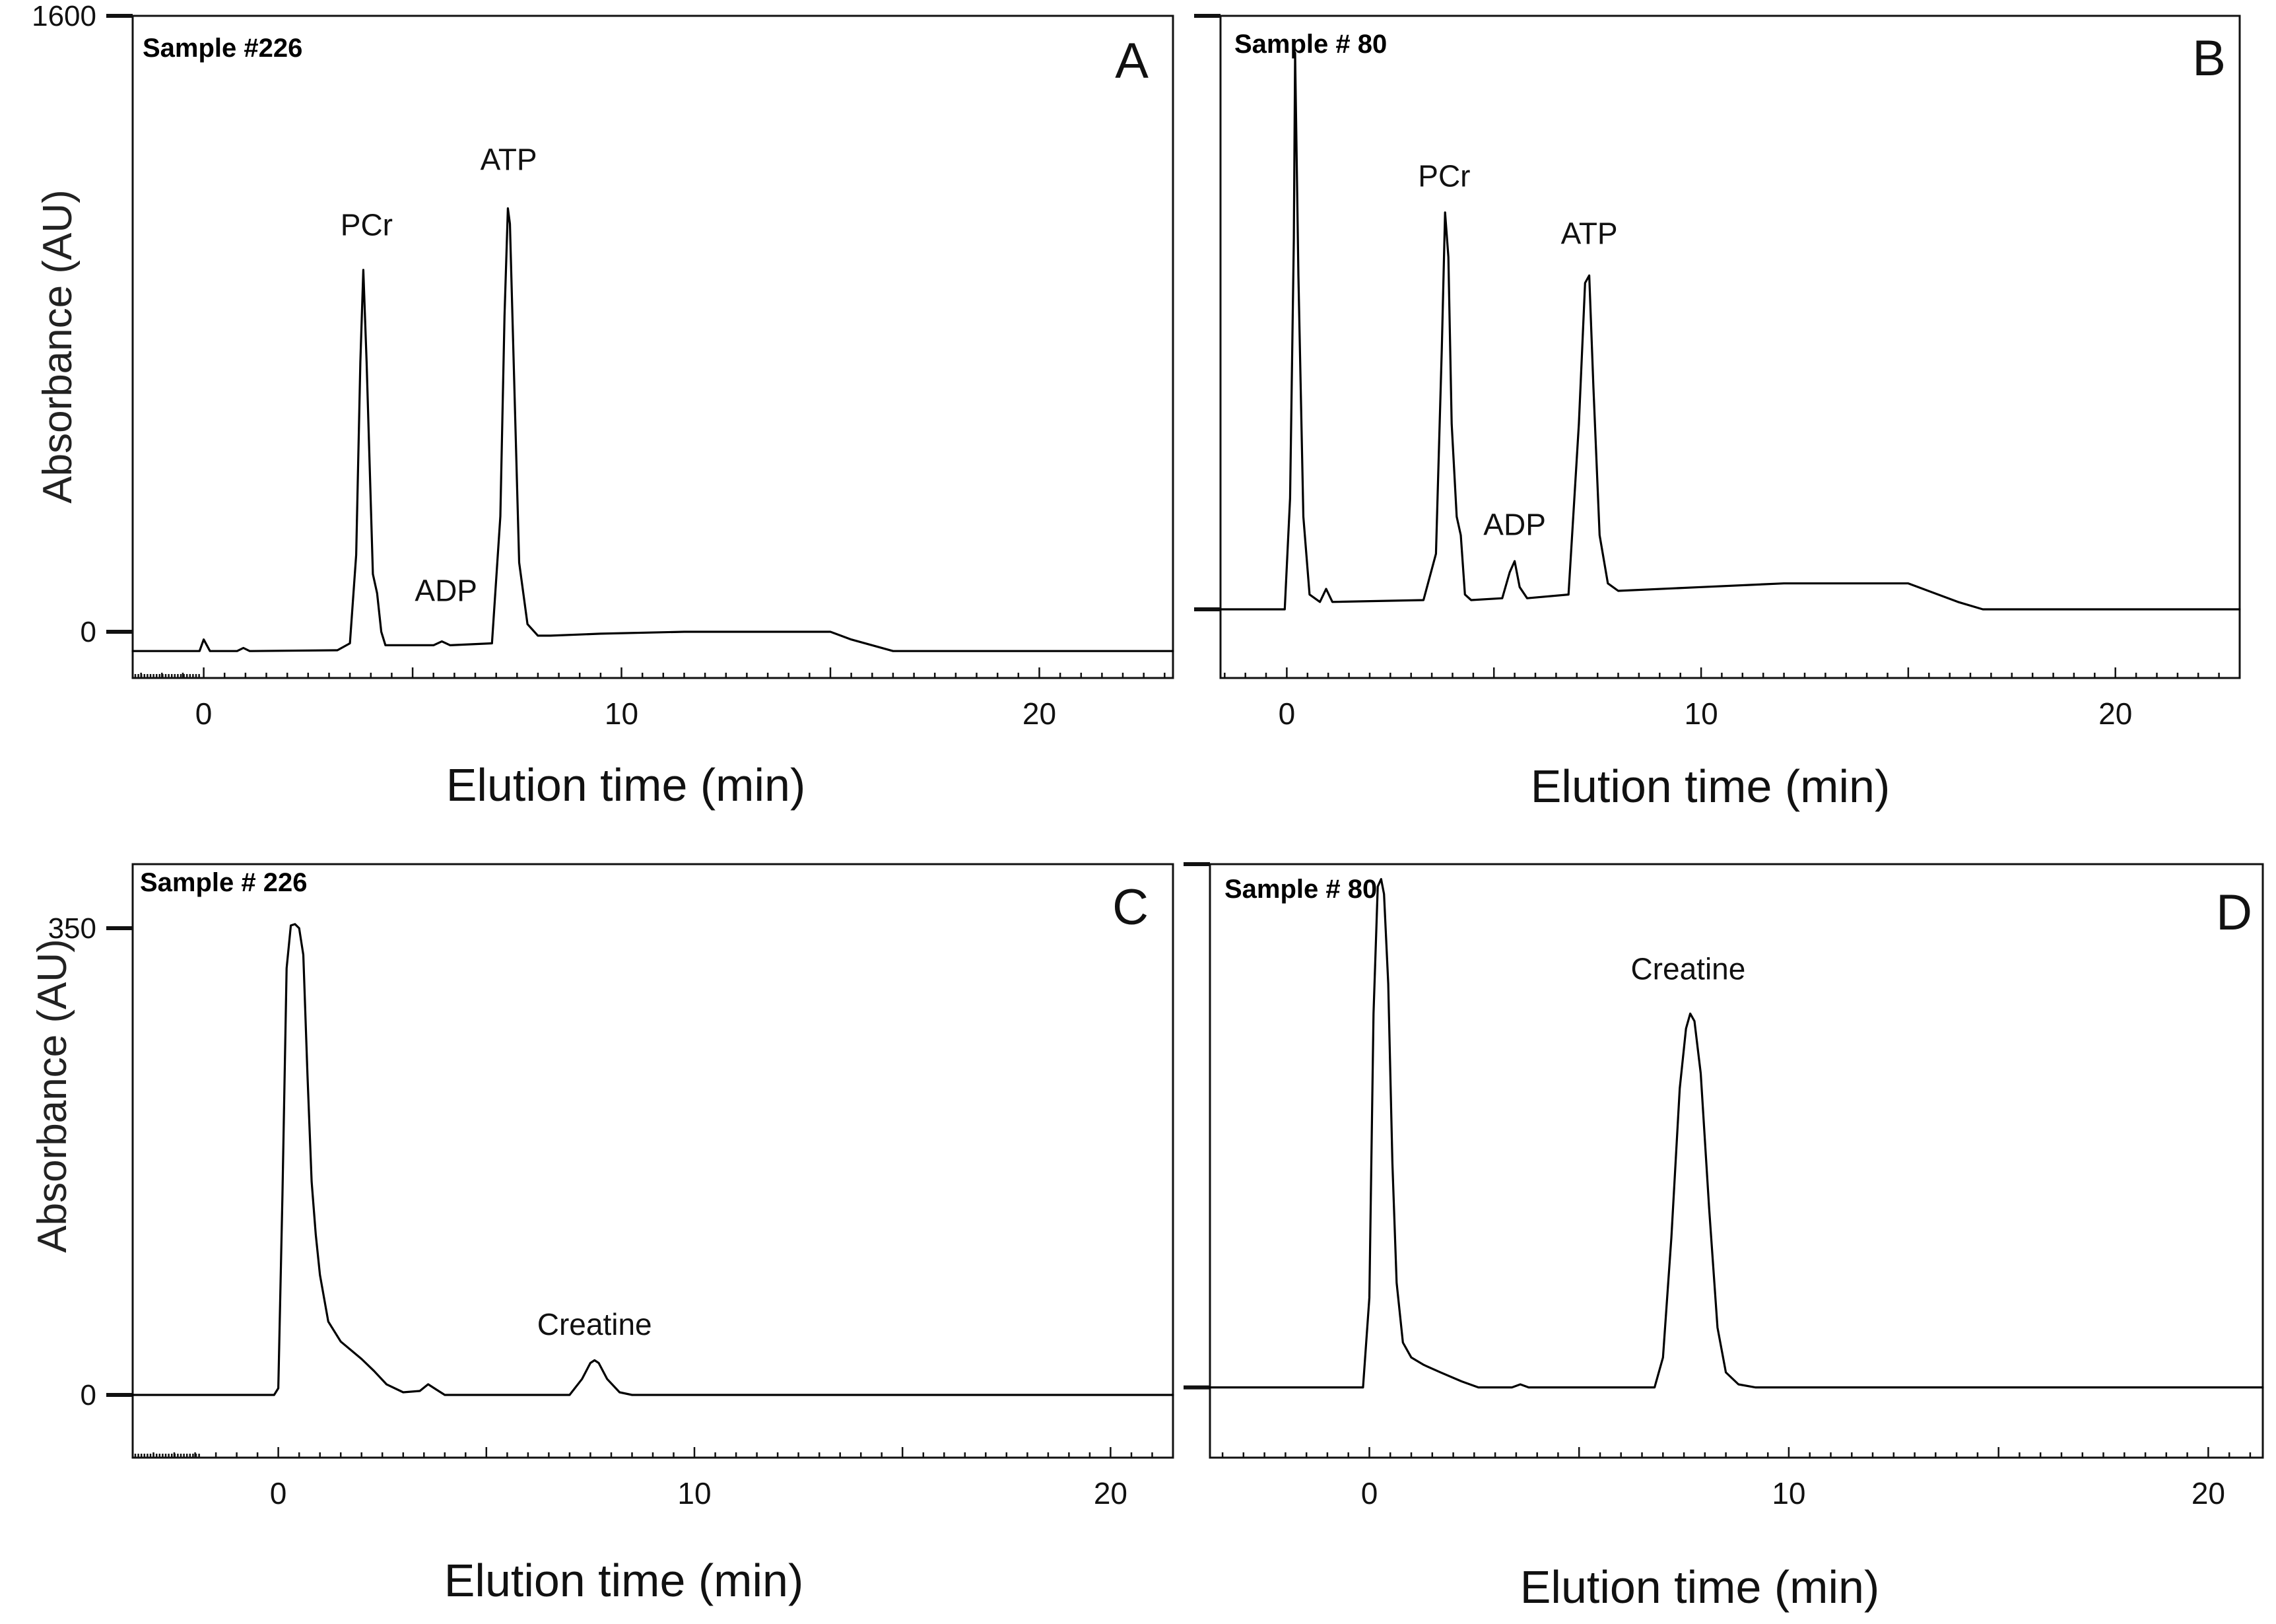  What do you see at coordinates (1110, 1493) in the screenshot?
I see `panel-c-xtick-label: 20` at bounding box center [1110, 1493].